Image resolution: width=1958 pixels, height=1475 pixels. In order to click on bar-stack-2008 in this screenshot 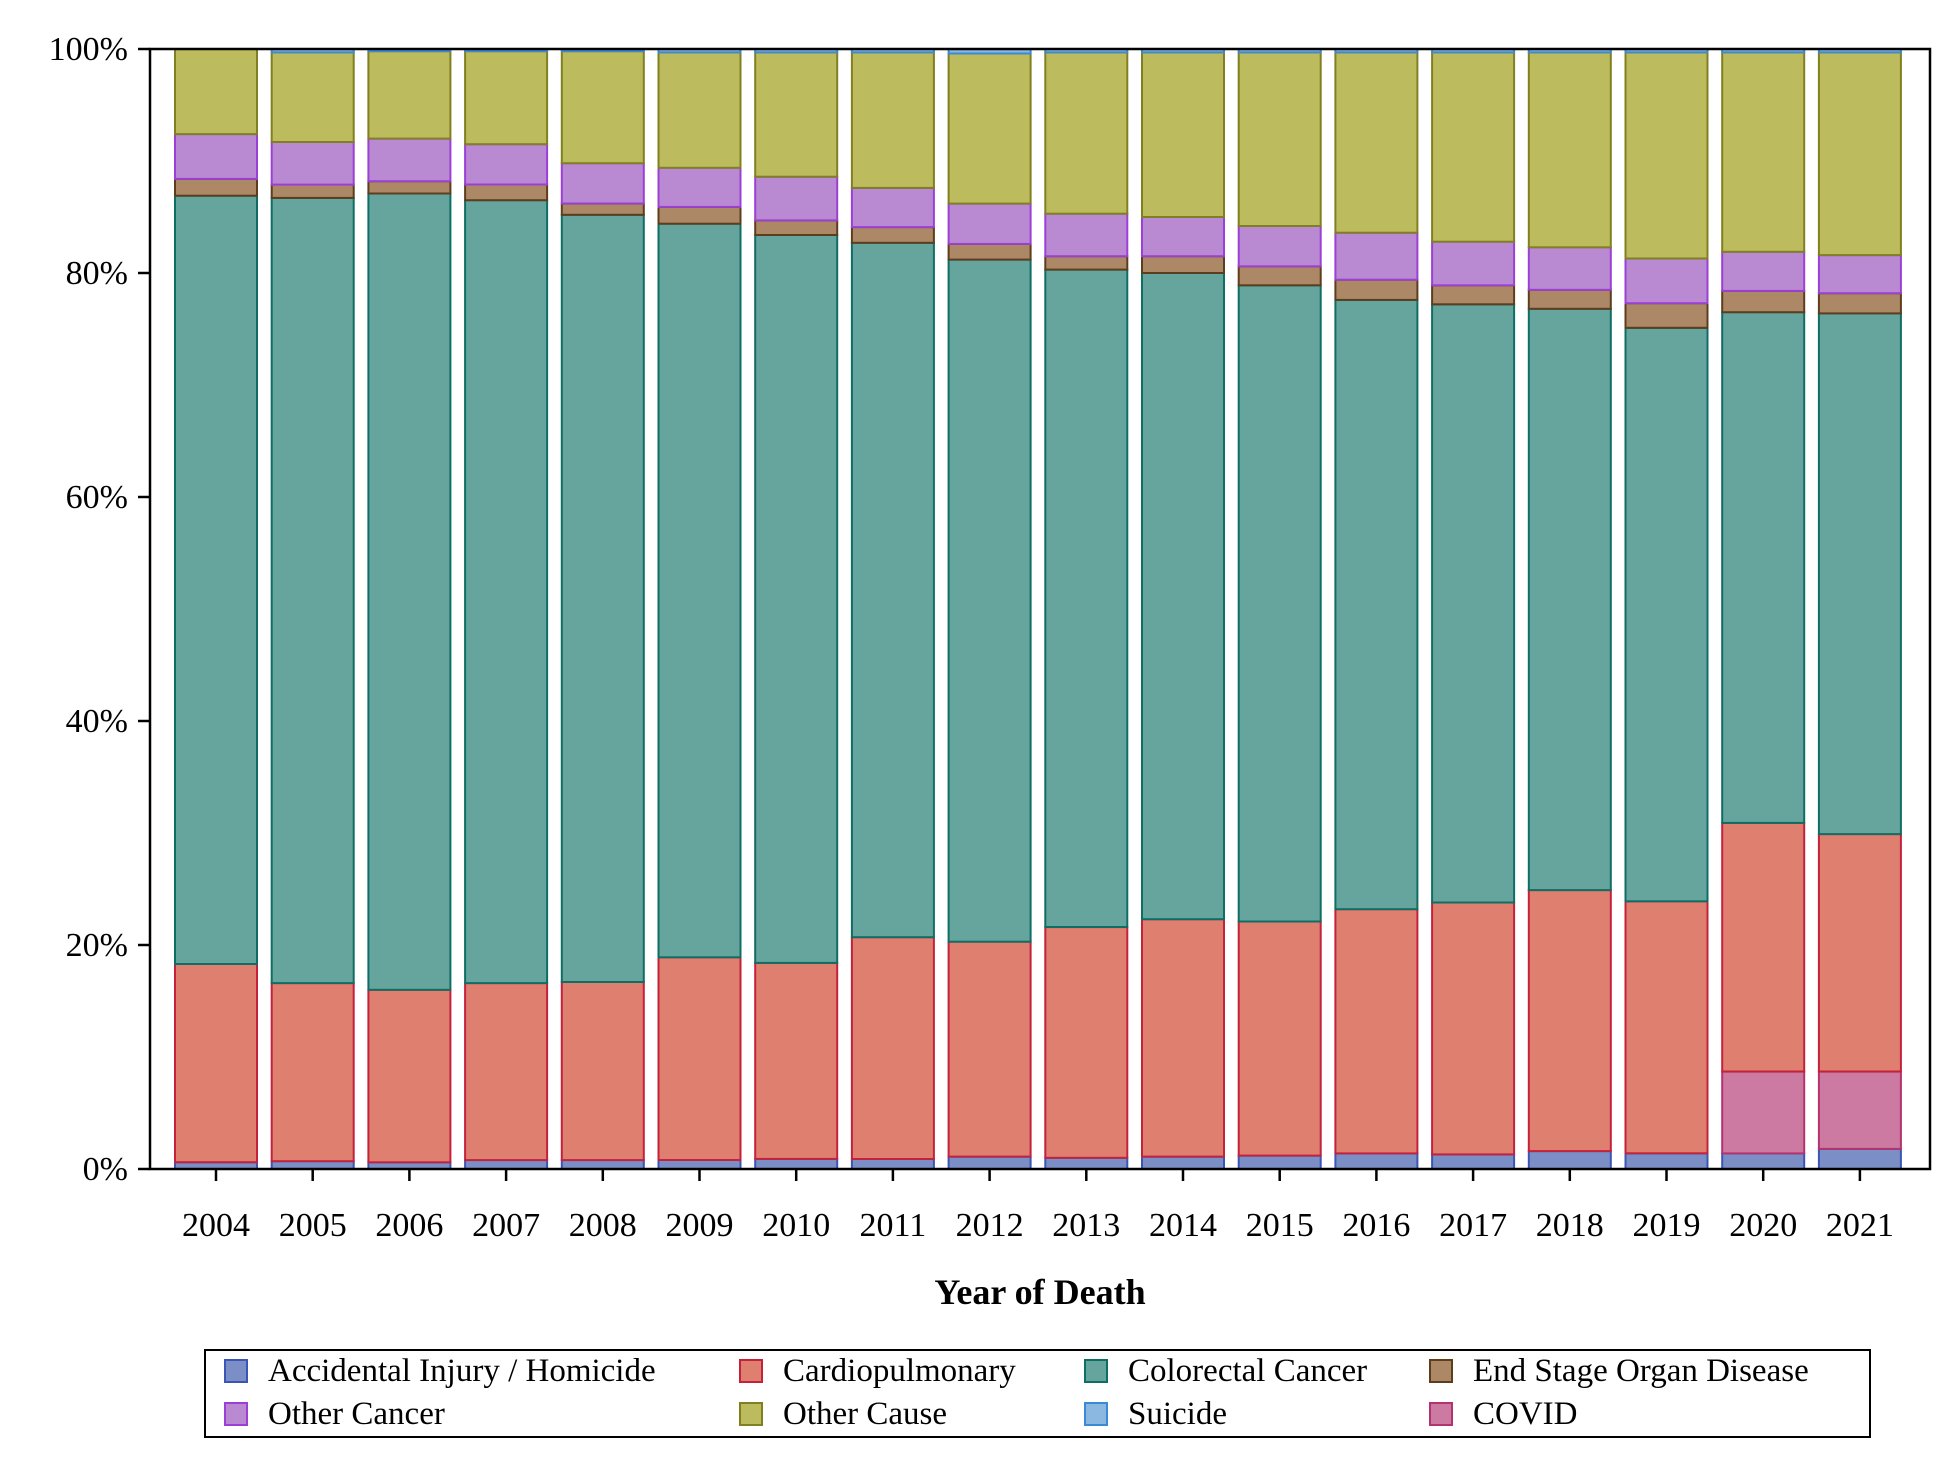, I will do `click(602, 609)`.